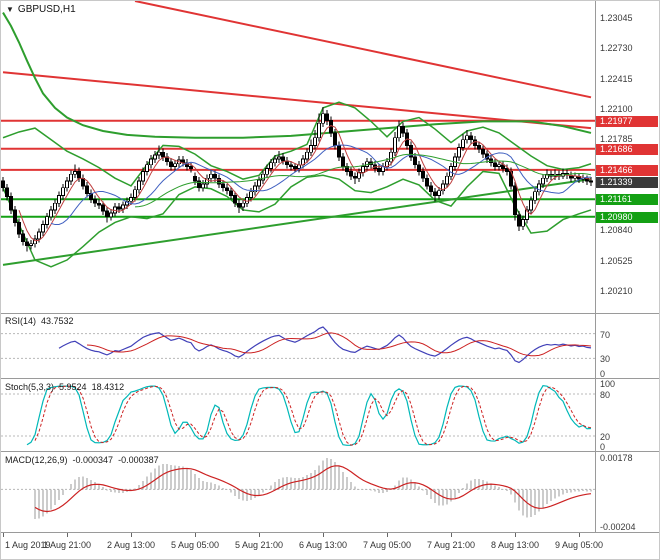  I want to click on price-axis-label: 1.21785, so click(616, 139).